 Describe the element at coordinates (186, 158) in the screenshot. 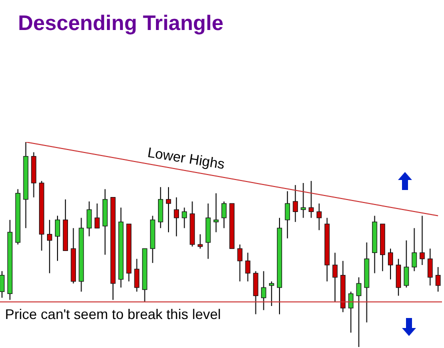

I see `annotation: Lower Highs` at that location.